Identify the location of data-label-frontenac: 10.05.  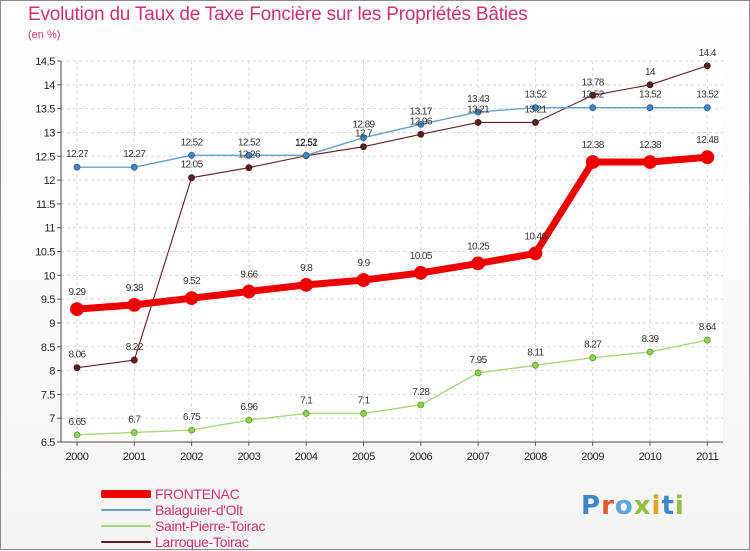
(421, 256).